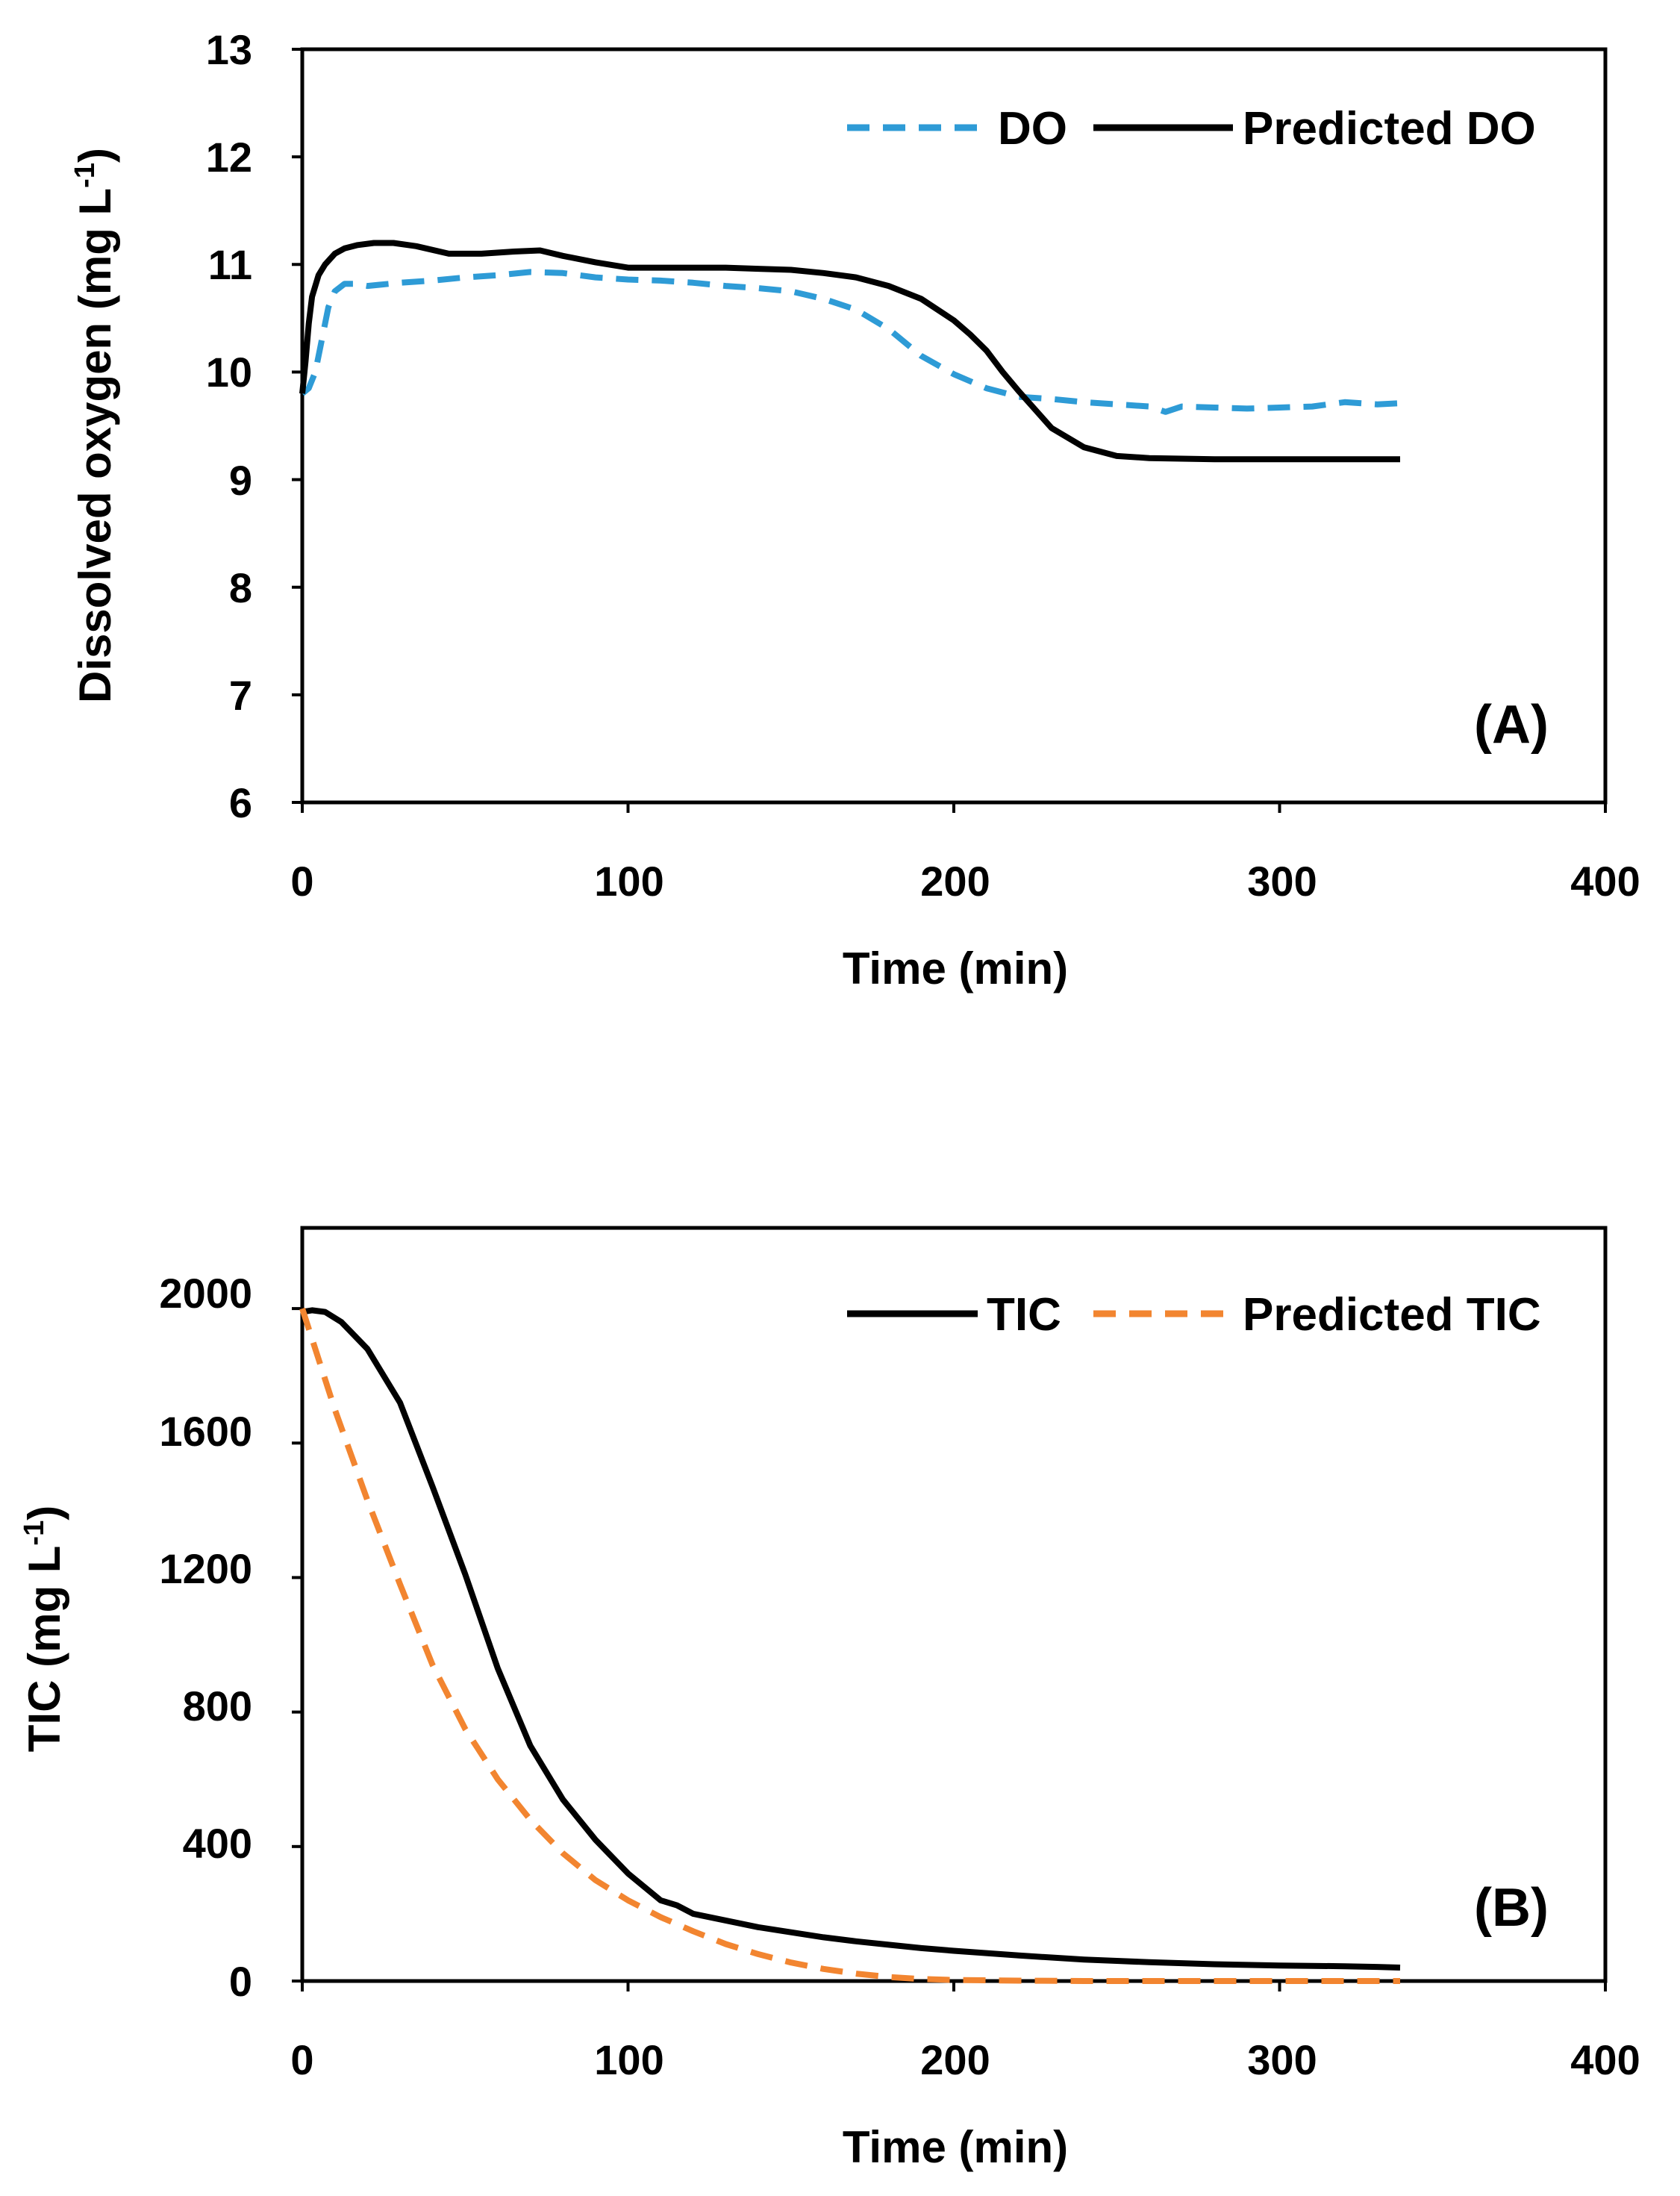  I want to click on panel-a-y-axis-title: Dissolved oxygen (mg L-1), so click(94, 425).